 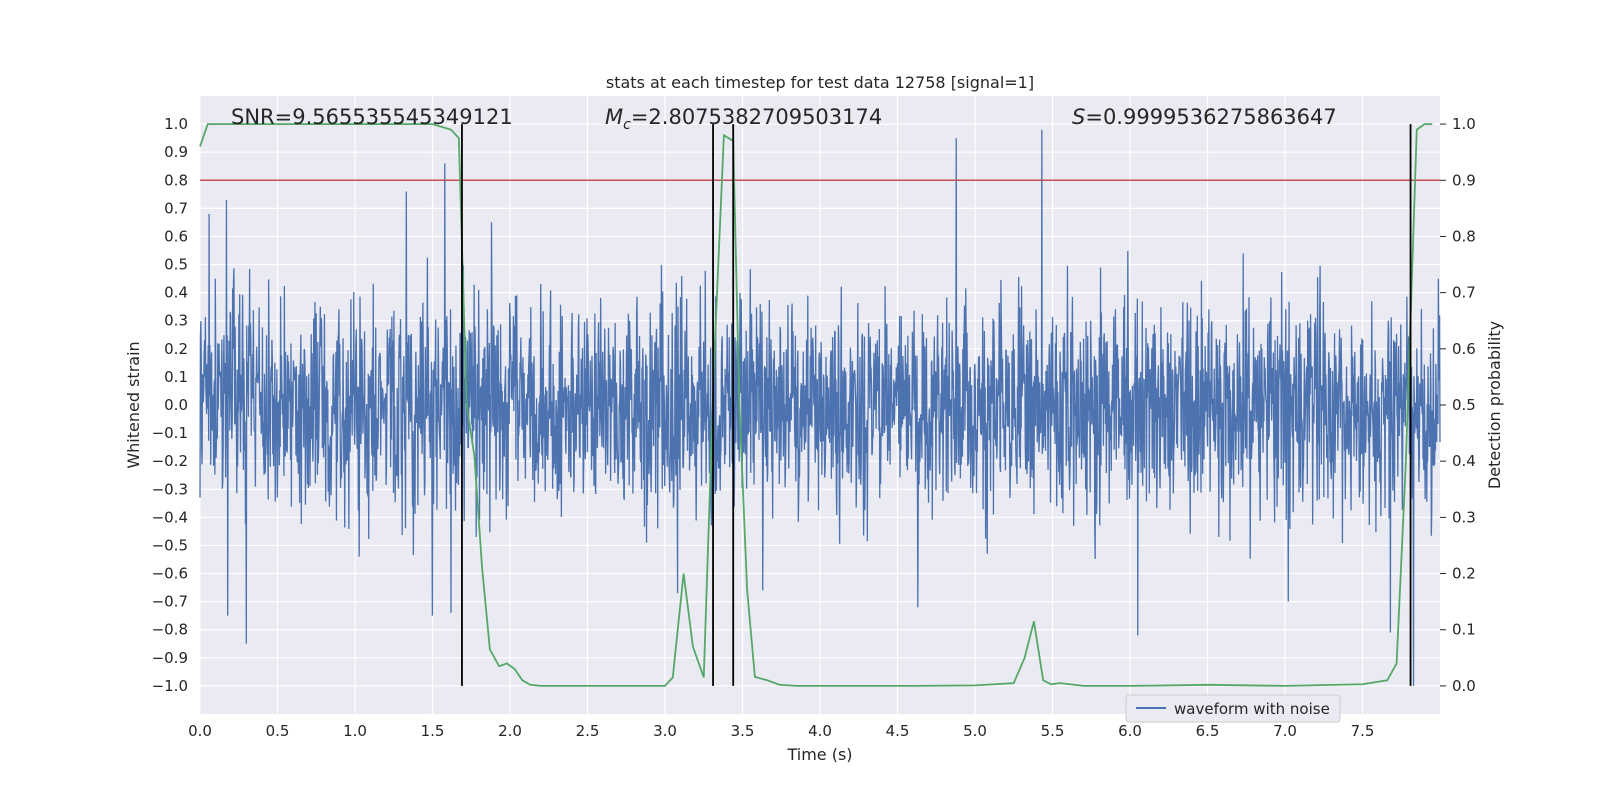 I want to click on x-tick-label: 2.5, so click(x=588, y=731).